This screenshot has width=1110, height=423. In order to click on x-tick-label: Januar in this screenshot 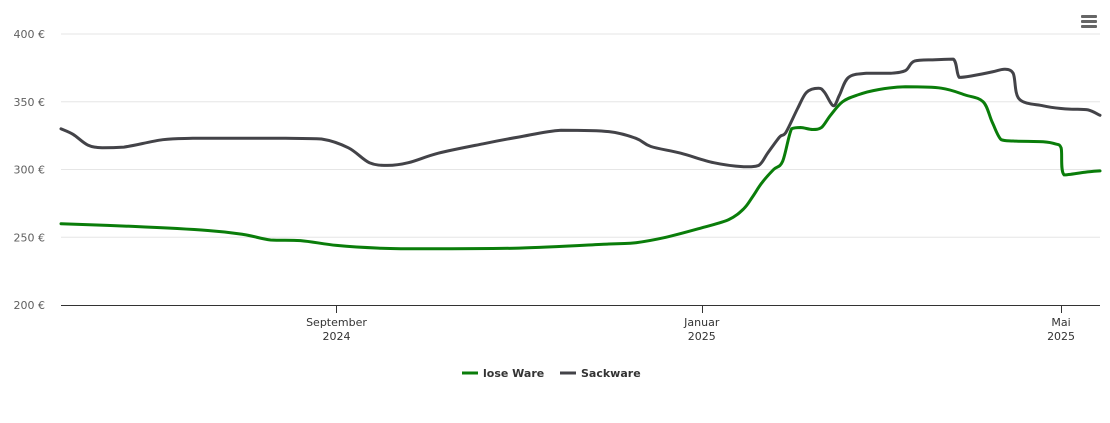, I will do `click(701, 322)`.